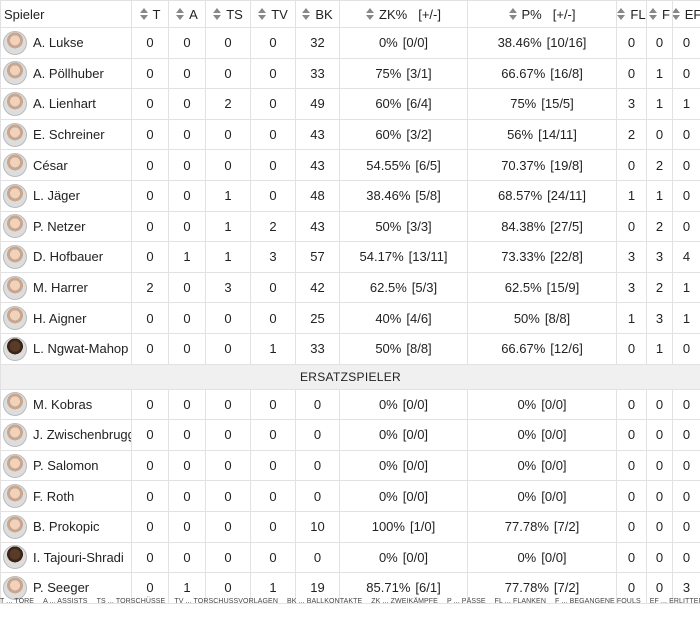 This screenshot has width=700, height=620. What do you see at coordinates (428, 165) in the screenshot?
I see `stat-zk-ratio: [6/5]` at bounding box center [428, 165].